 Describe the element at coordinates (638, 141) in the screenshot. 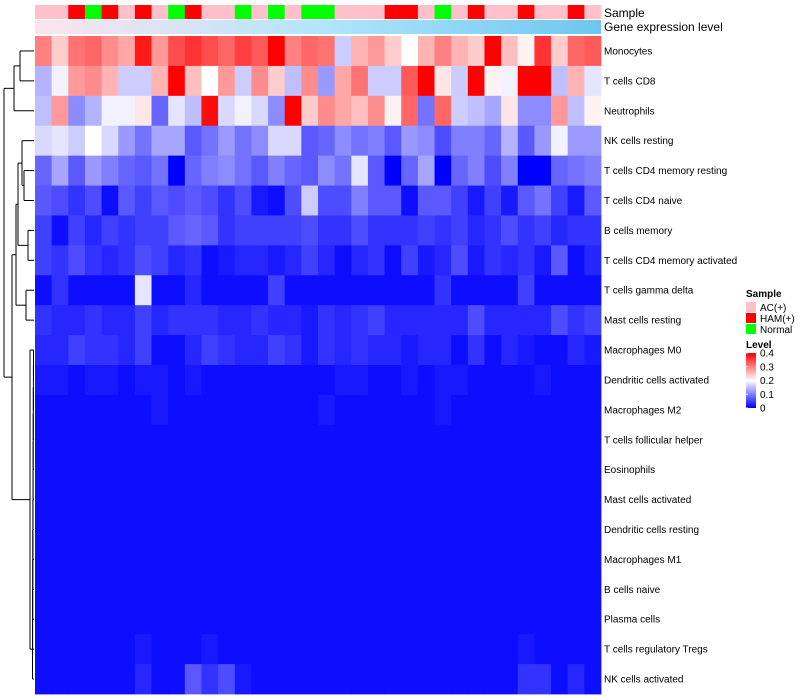

I see `row-label: NK cells resting` at that location.